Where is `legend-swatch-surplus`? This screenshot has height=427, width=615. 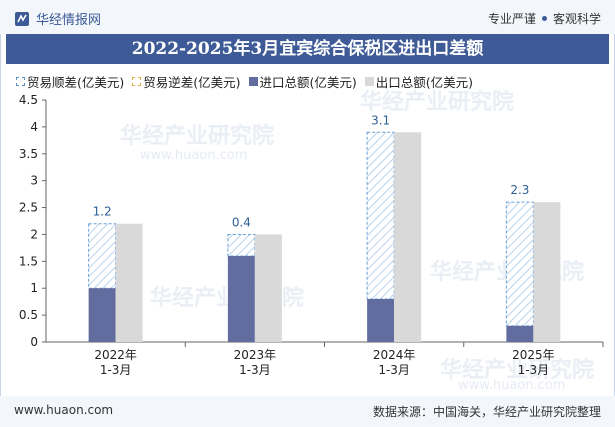 legend-swatch-surplus is located at coordinates (20, 81).